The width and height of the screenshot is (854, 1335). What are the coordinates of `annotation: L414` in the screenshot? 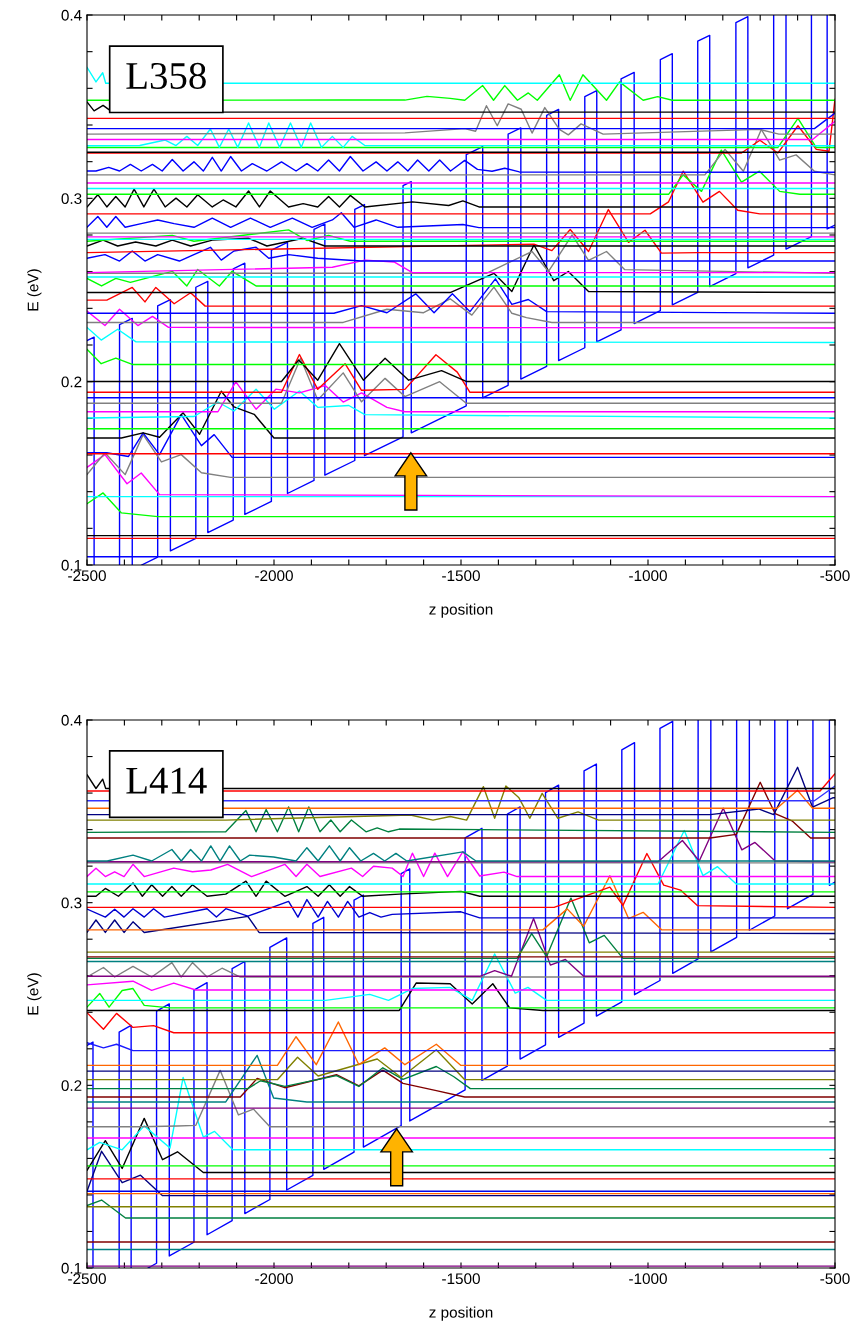 It's located at (166, 780).